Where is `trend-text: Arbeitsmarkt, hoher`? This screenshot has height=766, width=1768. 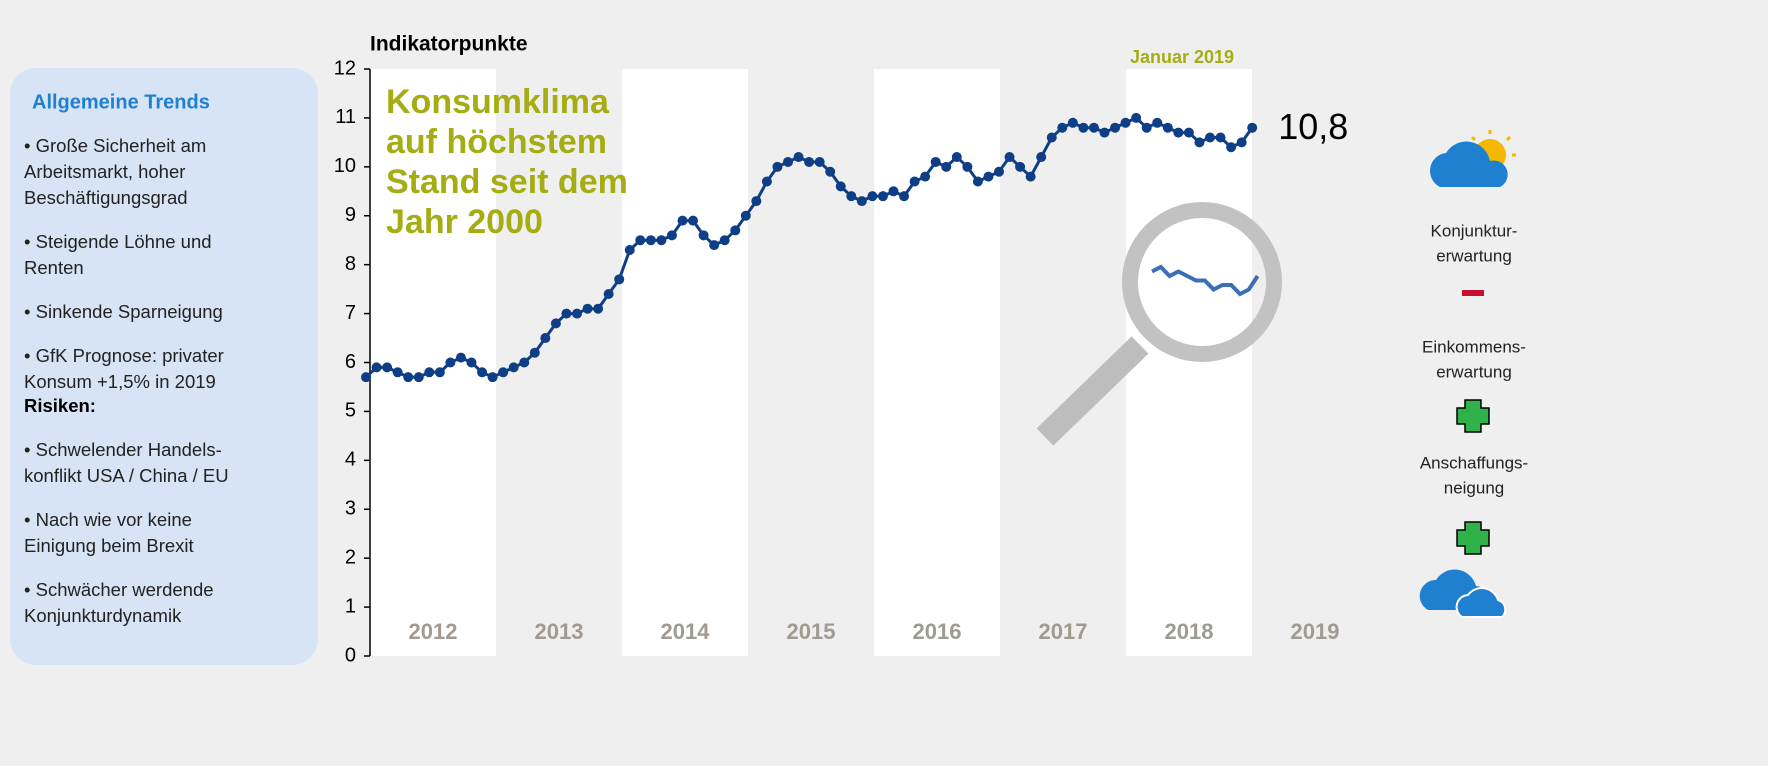 trend-text: Arbeitsmarkt, hoher is located at coordinates (104, 171).